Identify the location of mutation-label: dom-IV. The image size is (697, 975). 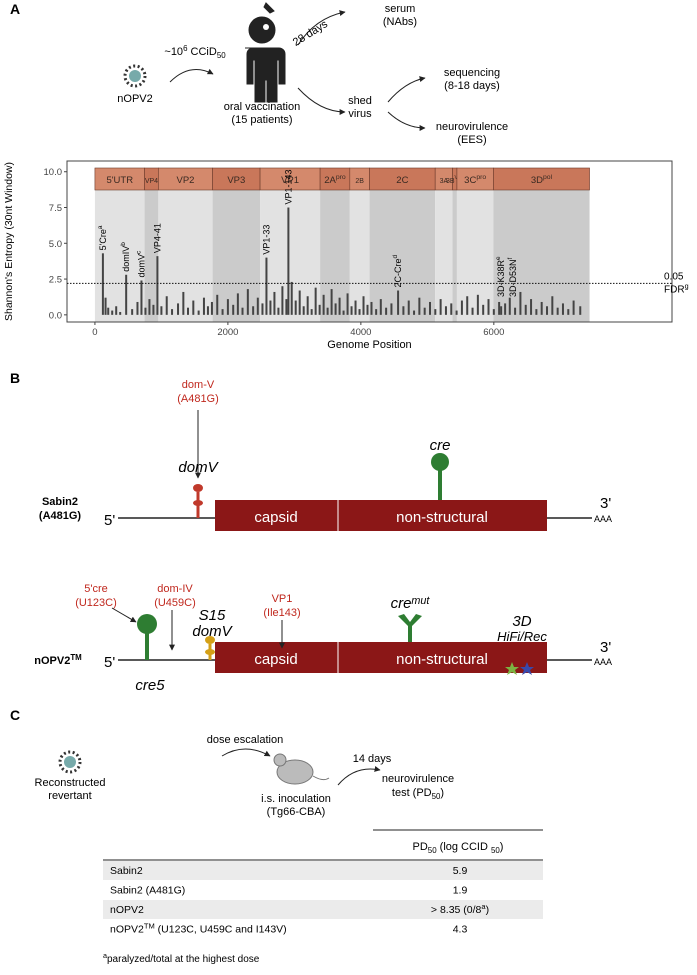
(175, 589).